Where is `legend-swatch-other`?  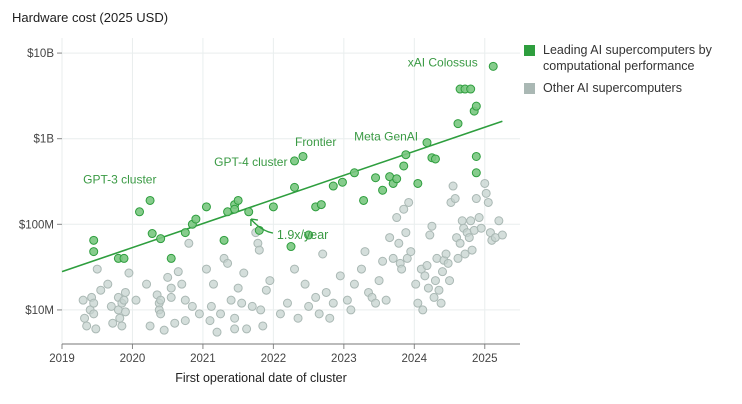 legend-swatch-other is located at coordinates (529, 88).